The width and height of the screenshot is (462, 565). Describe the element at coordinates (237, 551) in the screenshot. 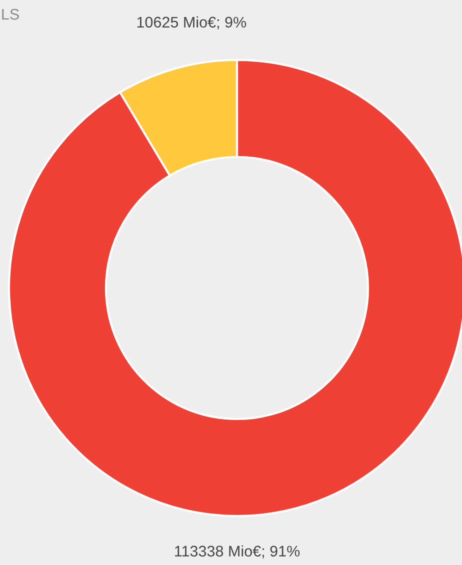

I see `data-label: 113338 Mio€; 91%` at that location.